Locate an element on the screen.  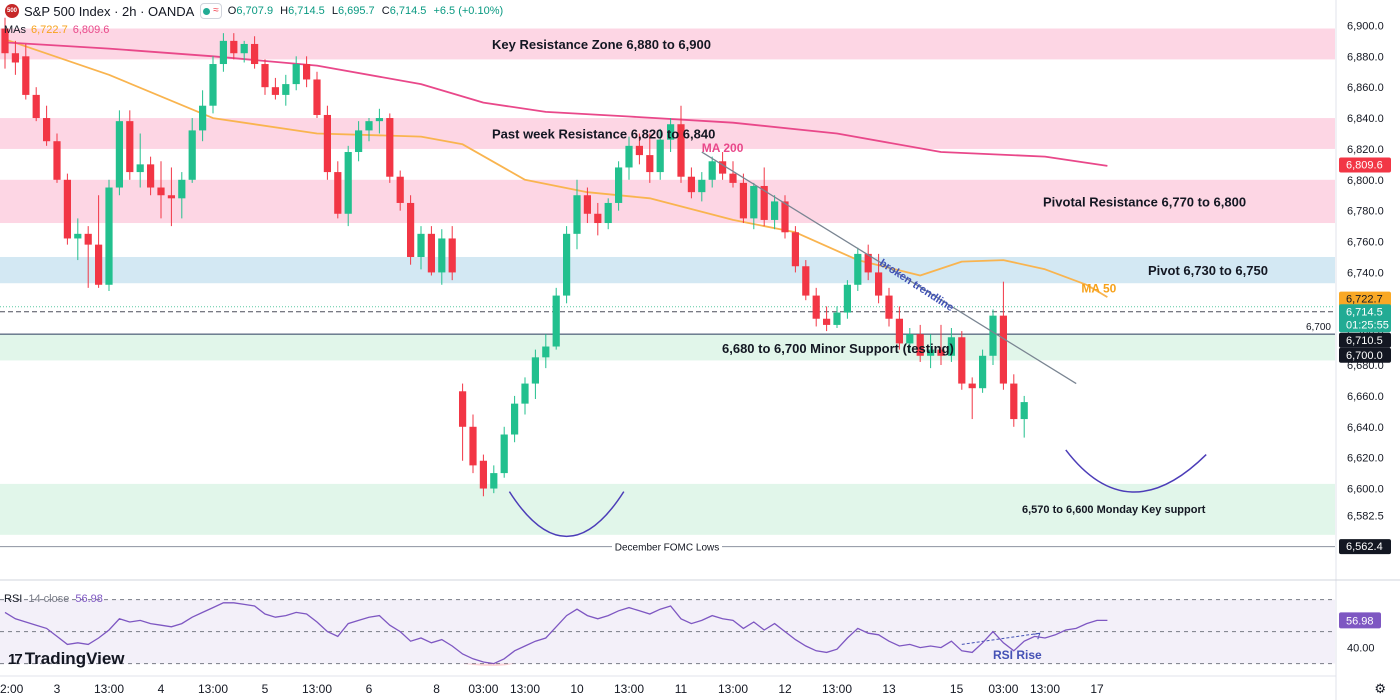
price-tick-label: 6,660.0 is located at coordinates (1365, 397).